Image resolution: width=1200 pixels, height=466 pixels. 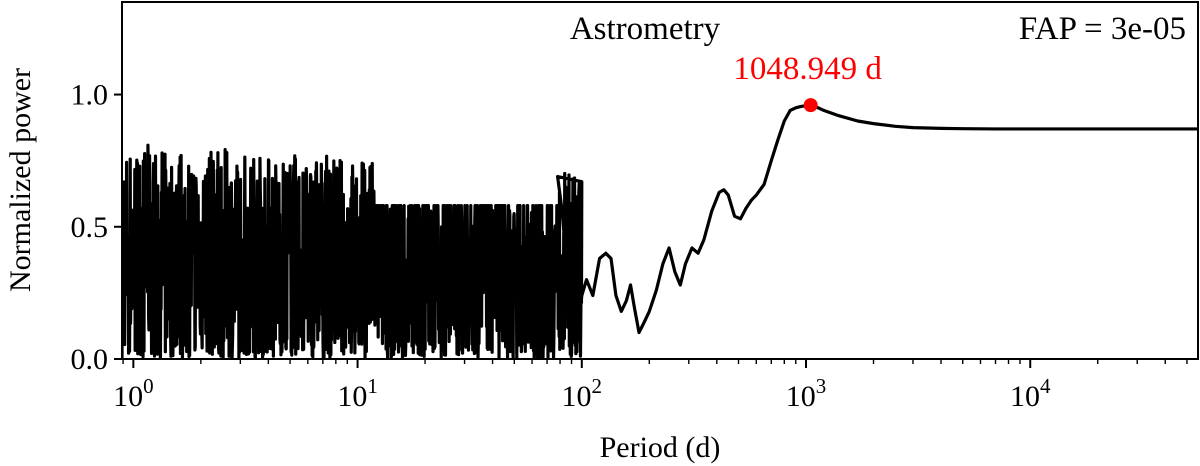 What do you see at coordinates (806, 393) in the screenshot?
I see `x-tick-label: 10³` at bounding box center [806, 393].